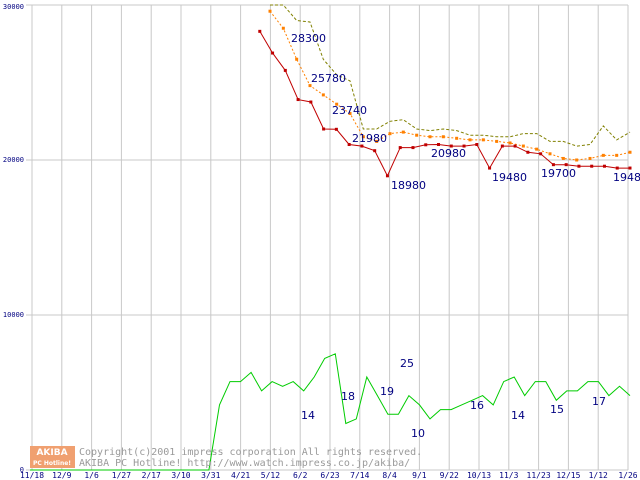 The height and width of the screenshot is (480, 640). What do you see at coordinates (13, 7) in the screenshot?
I see `y-tick-30000: 30000` at bounding box center [13, 7].